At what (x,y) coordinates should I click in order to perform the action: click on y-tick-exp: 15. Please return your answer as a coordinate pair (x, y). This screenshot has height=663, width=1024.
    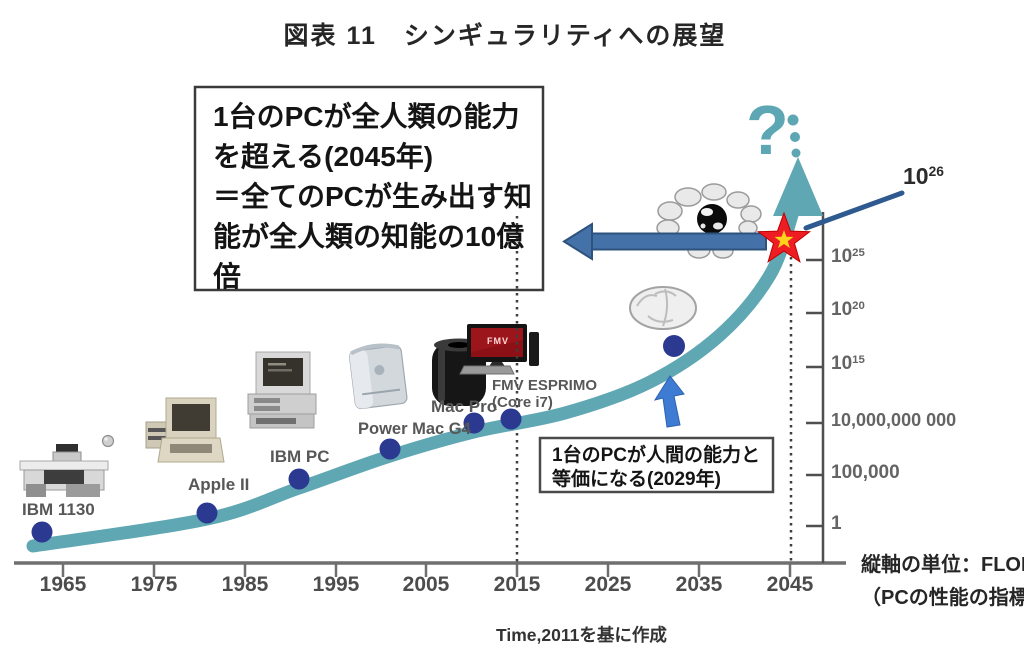
    Looking at the image, I should click on (858, 359).